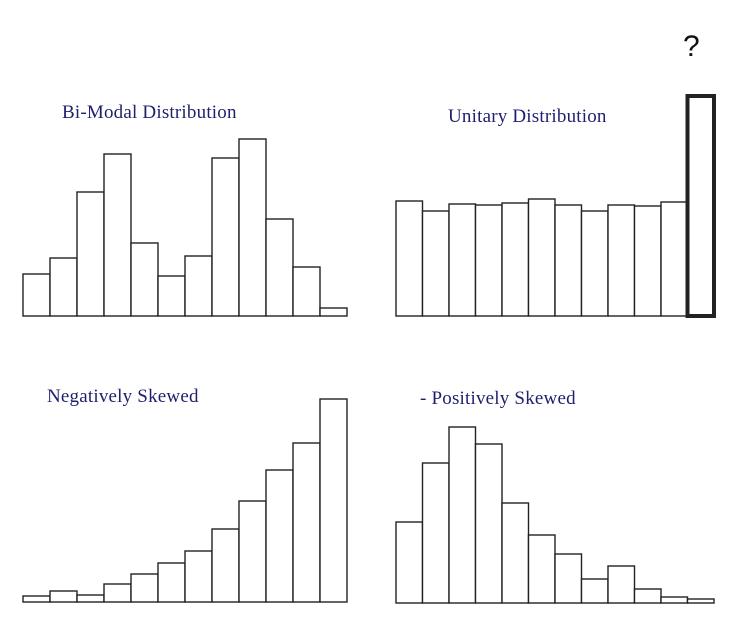 The image size is (738, 636). What do you see at coordinates (555, 515) in the screenshot?
I see `positively-skewed-histogram` at bounding box center [555, 515].